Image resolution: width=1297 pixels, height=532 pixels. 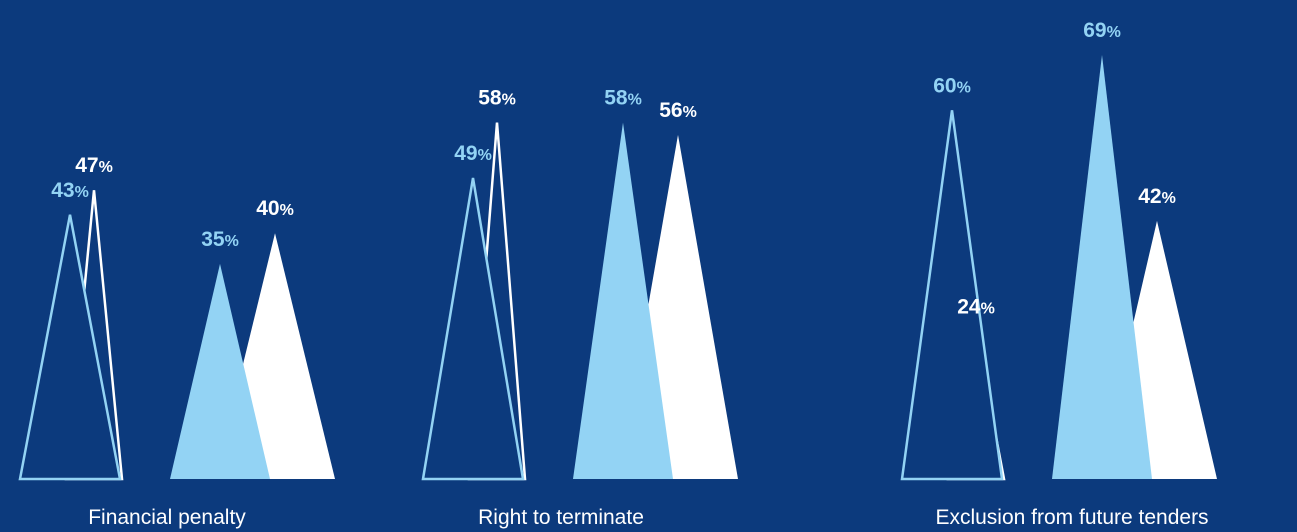 I want to click on value-label-0-2: 35%, so click(x=220, y=239).